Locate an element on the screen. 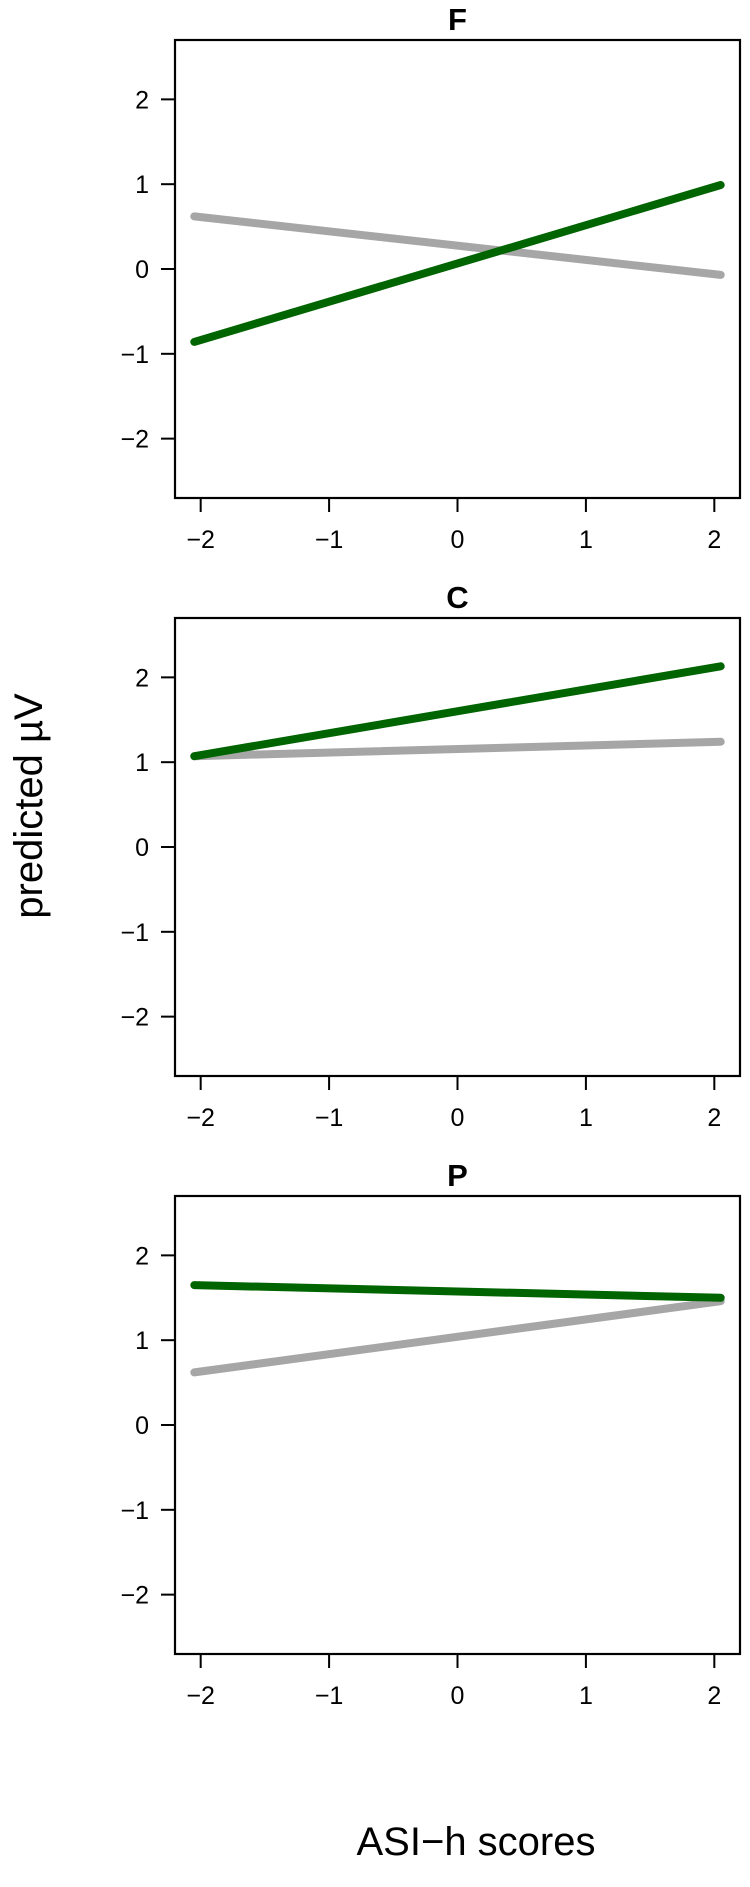 Image resolution: width=750 pixels, height=1887 pixels. y-axis-title: predicted µV is located at coordinates (29, 806).